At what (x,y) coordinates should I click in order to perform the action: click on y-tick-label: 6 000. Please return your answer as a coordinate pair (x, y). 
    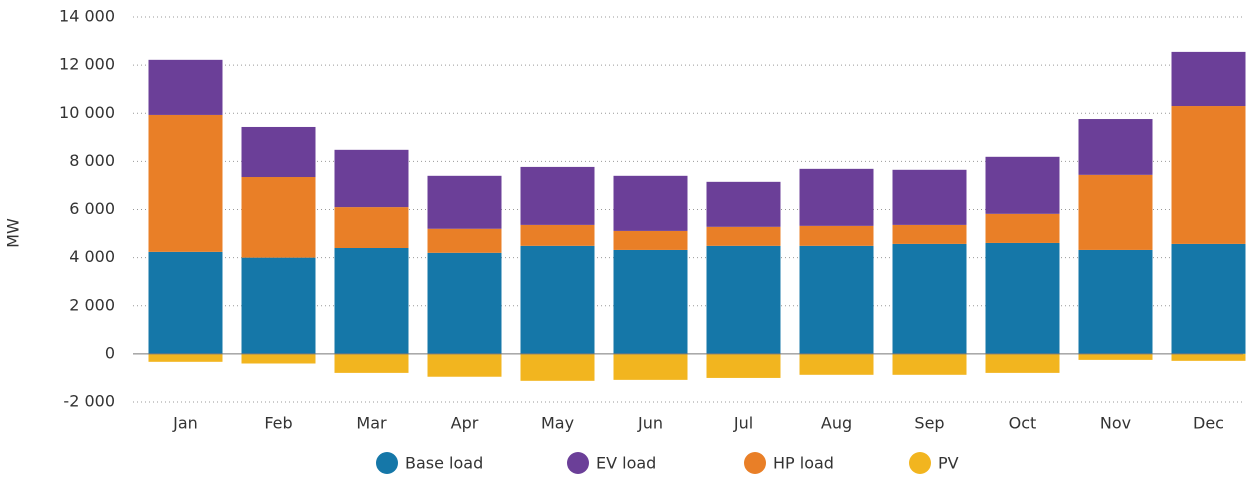
    Looking at the image, I should click on (92, 208).